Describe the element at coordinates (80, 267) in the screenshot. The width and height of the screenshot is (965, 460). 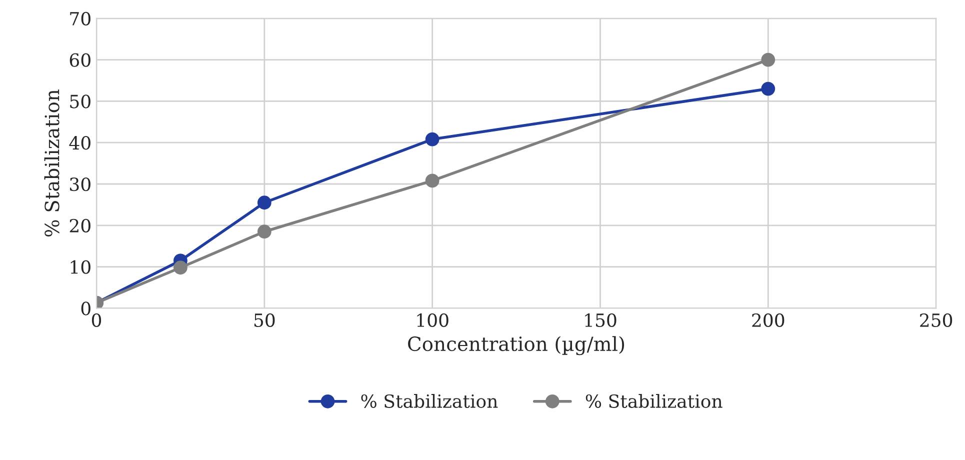
I see `y-tick-label: 10` at that location.